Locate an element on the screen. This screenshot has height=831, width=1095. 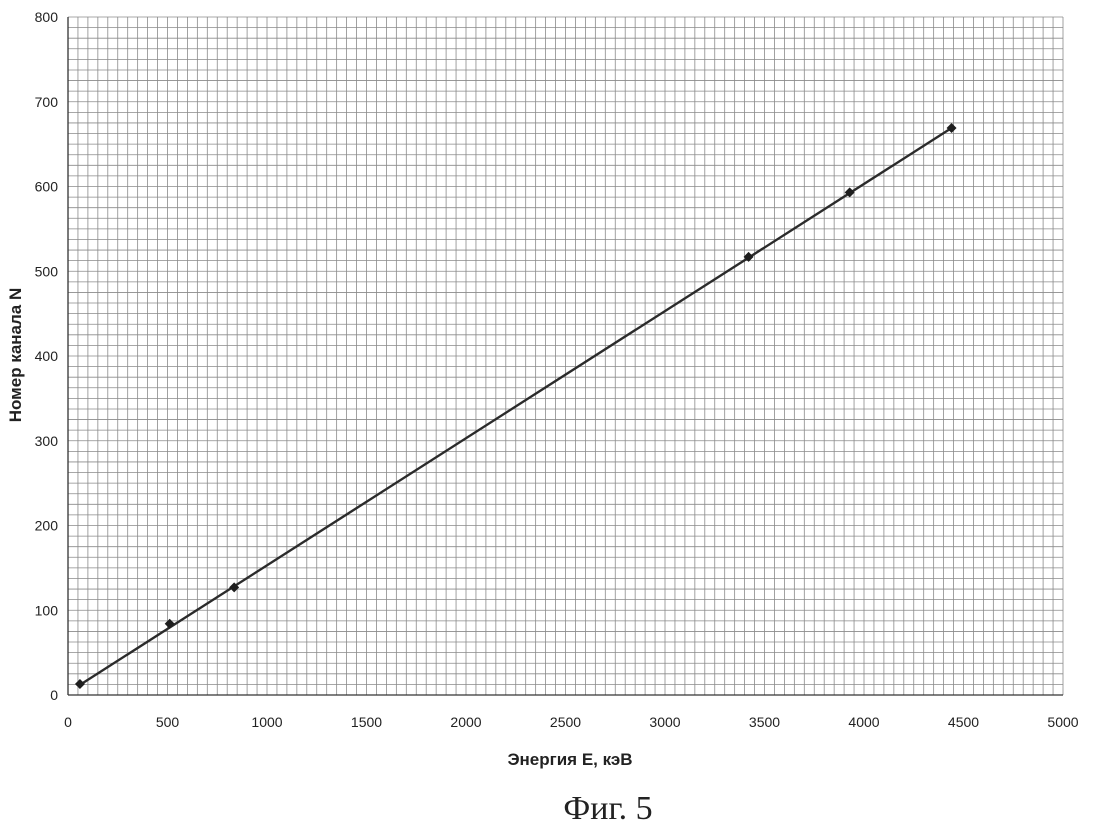
x-tick-label: 3500 is located at coordinates (764, 722).